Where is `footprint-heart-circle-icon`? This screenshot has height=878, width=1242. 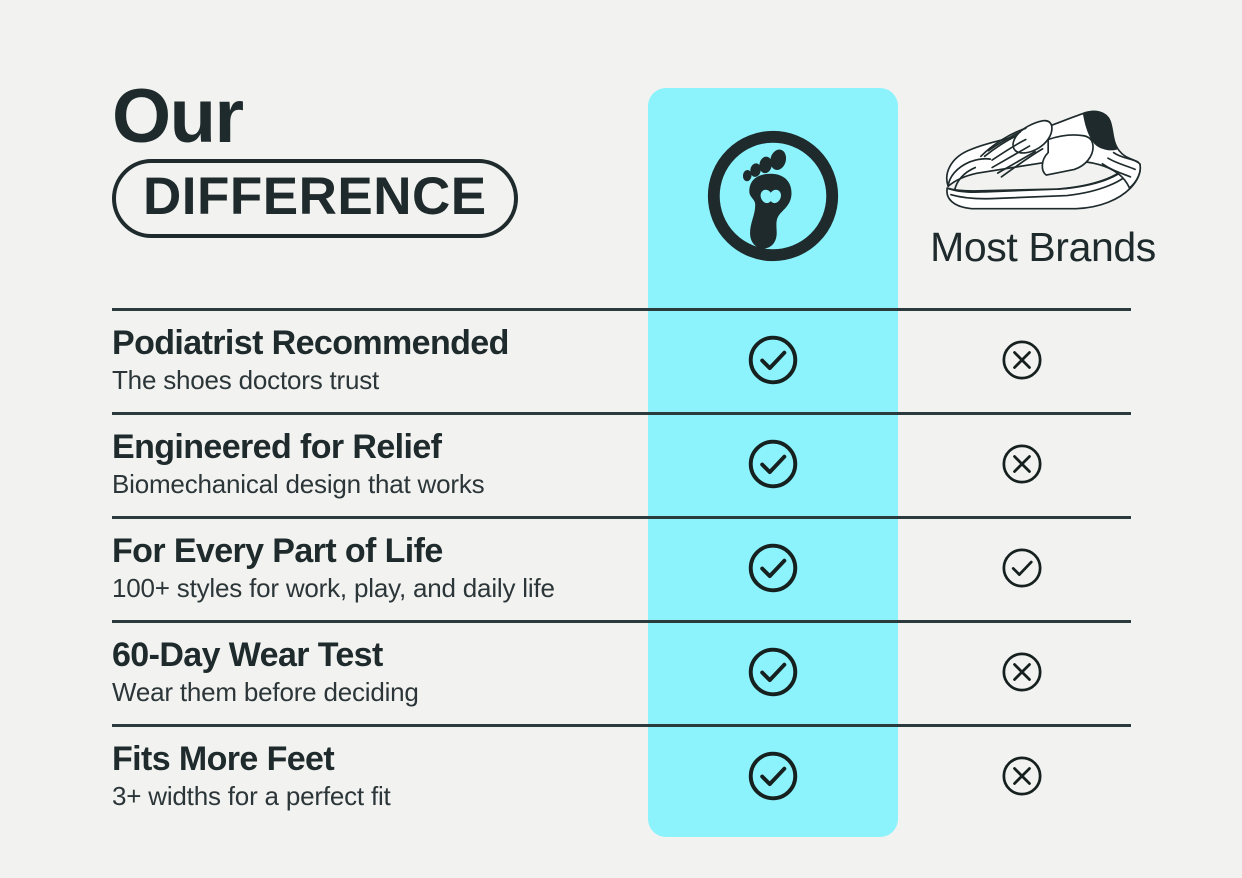
footprint-heart-circle-icon is located at coordinates (773, 198).